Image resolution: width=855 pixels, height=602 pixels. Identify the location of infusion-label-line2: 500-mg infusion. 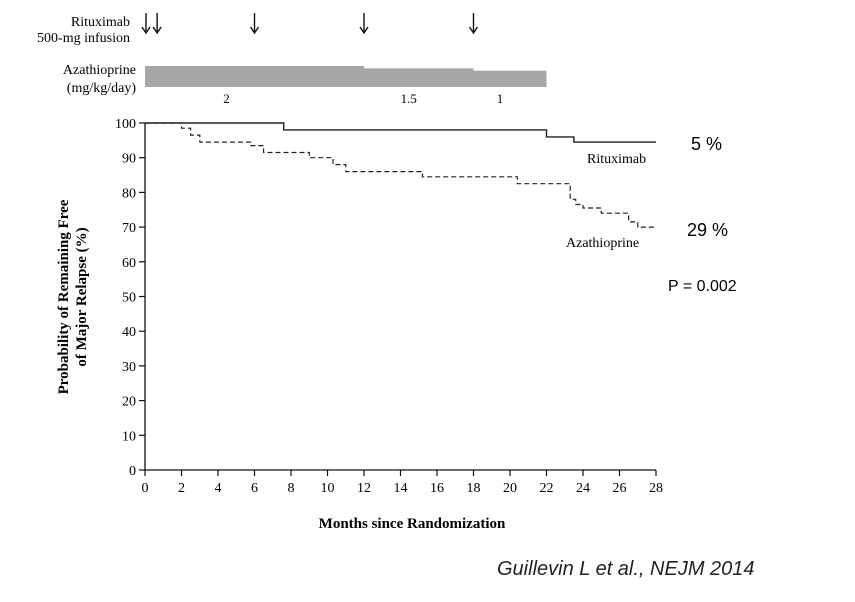
(83, 38).